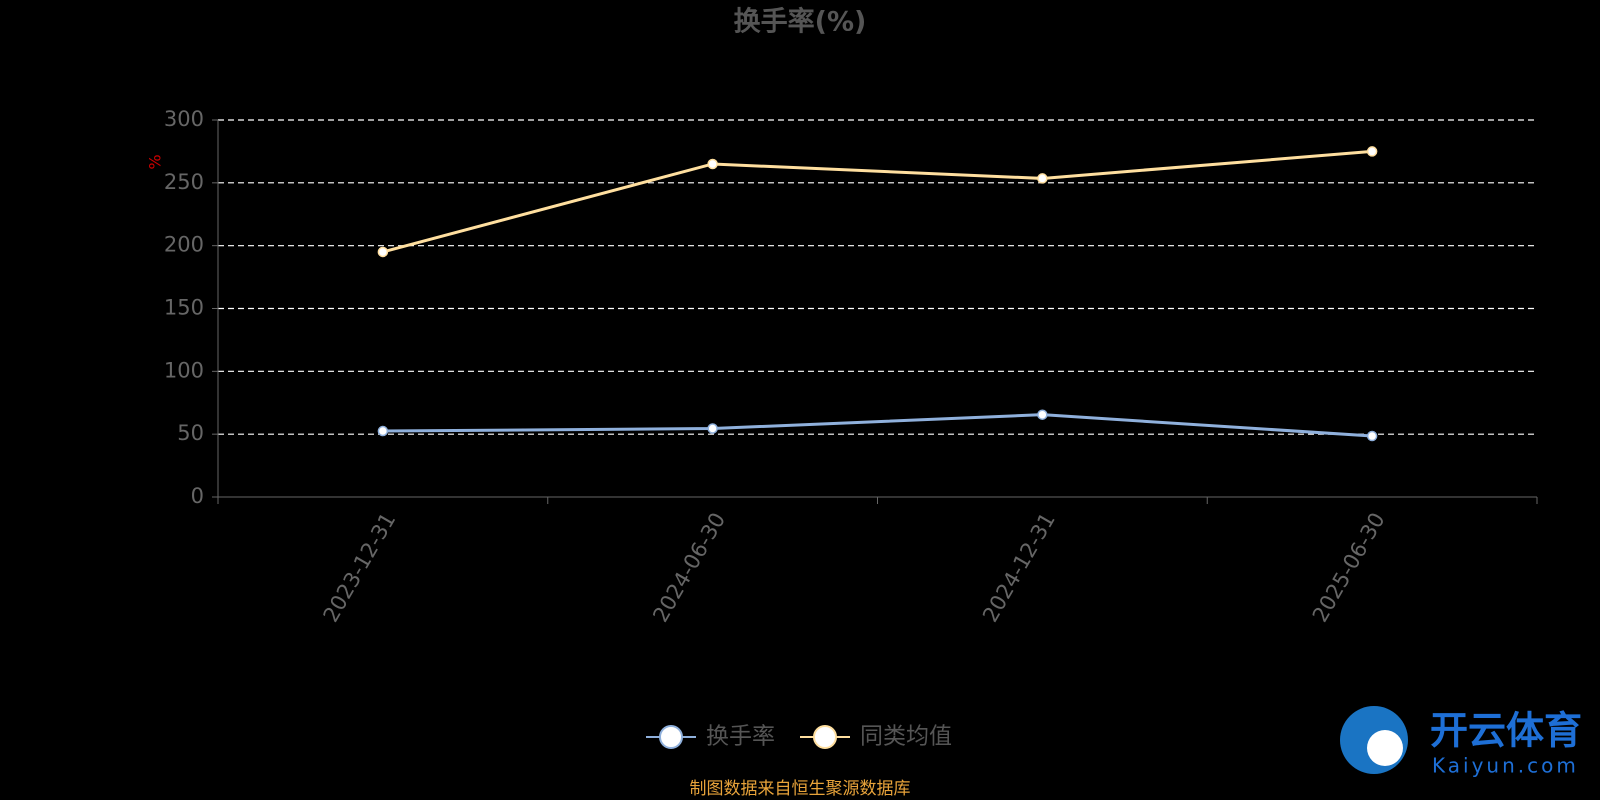 This screenshot has width=1600, height=800. What do you see at coordinates (184, 308) in the screenshot?
I see `y-tick-label: 150` at bounding box center [184, 308].